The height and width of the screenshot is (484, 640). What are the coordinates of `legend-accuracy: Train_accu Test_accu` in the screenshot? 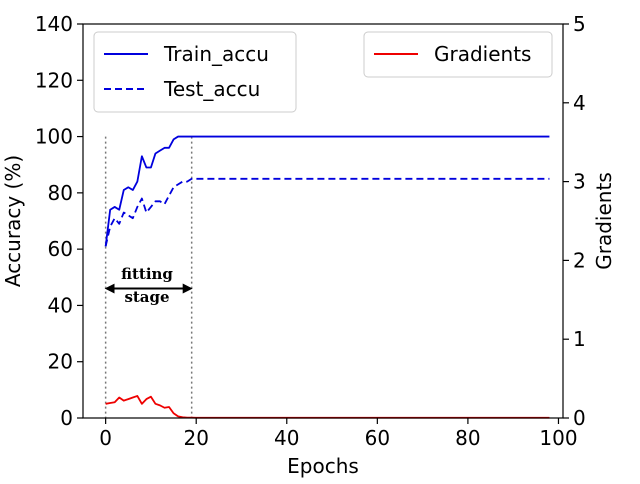 It's located at (195, 72).